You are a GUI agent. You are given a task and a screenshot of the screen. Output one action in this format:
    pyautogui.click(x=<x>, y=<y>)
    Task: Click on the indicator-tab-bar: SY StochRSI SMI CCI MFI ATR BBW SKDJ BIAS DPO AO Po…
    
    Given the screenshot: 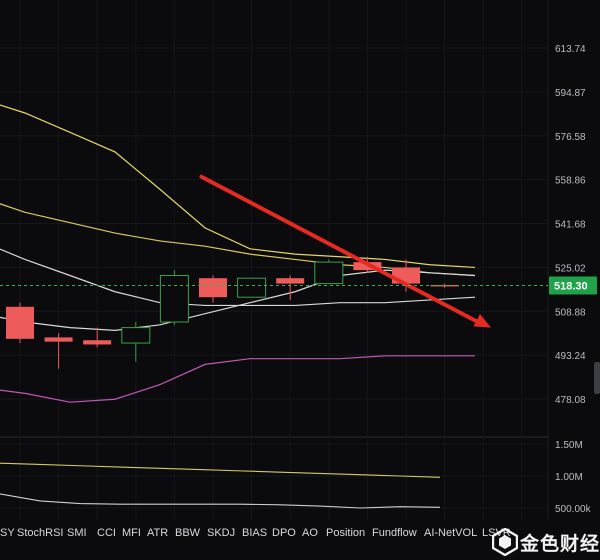 What is the action you would take?
    pyautogui.click(x=264, y=540)
    